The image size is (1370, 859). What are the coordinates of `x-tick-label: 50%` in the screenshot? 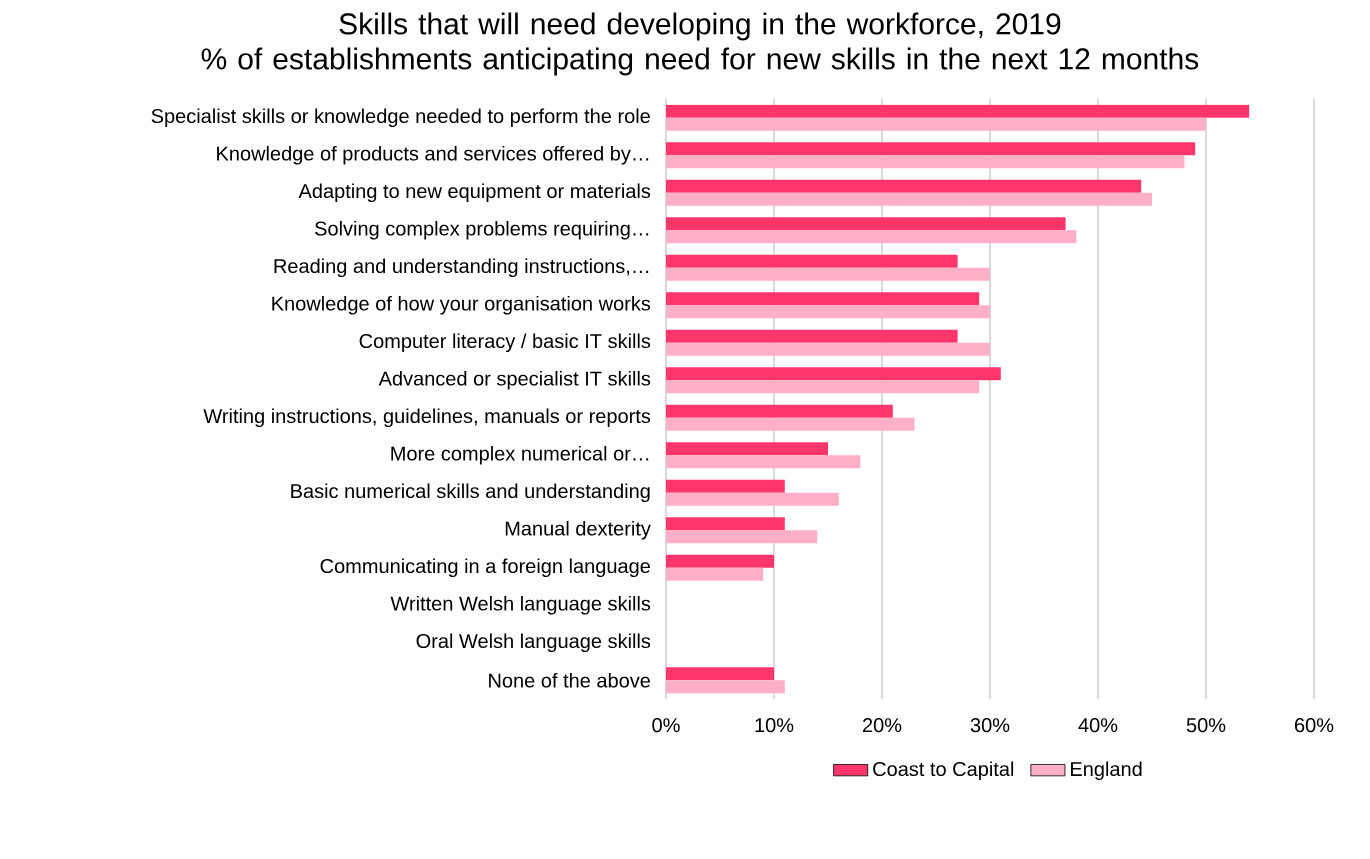 It's located at (1206, 725).